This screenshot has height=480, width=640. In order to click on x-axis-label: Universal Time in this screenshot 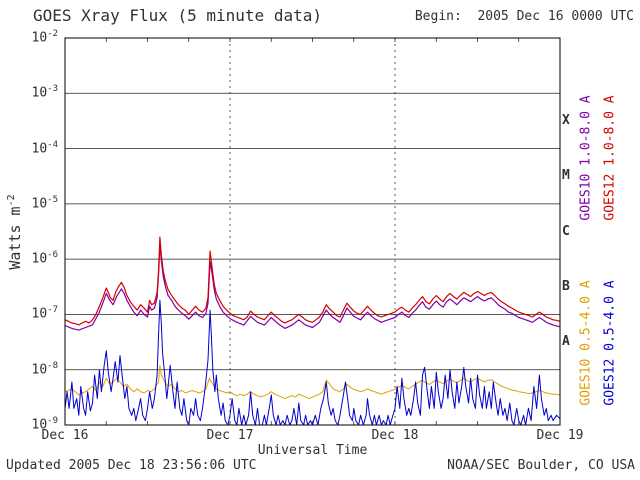, I will do `click(312, 450)`.